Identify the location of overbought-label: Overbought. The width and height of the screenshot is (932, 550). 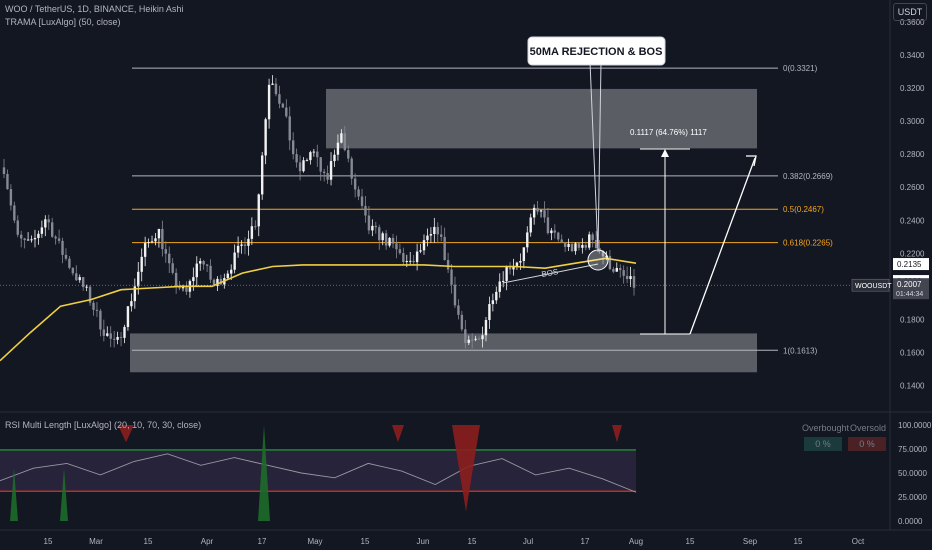
(826, 428).